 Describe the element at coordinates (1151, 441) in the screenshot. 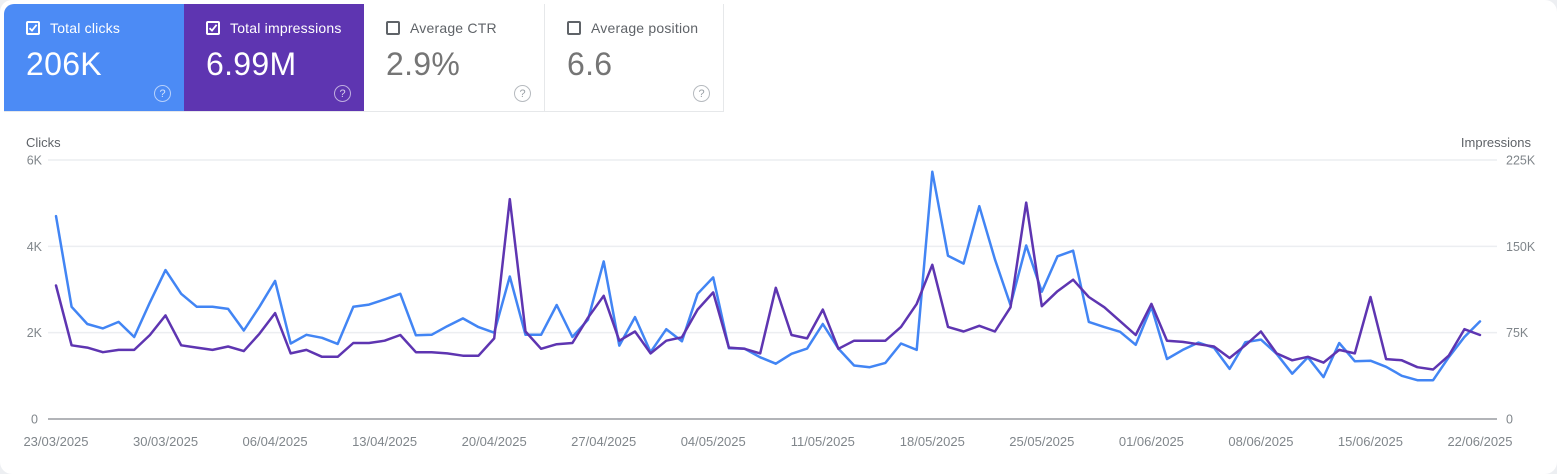

I see `x-axis-date-label: 01/06/2025` at that location.